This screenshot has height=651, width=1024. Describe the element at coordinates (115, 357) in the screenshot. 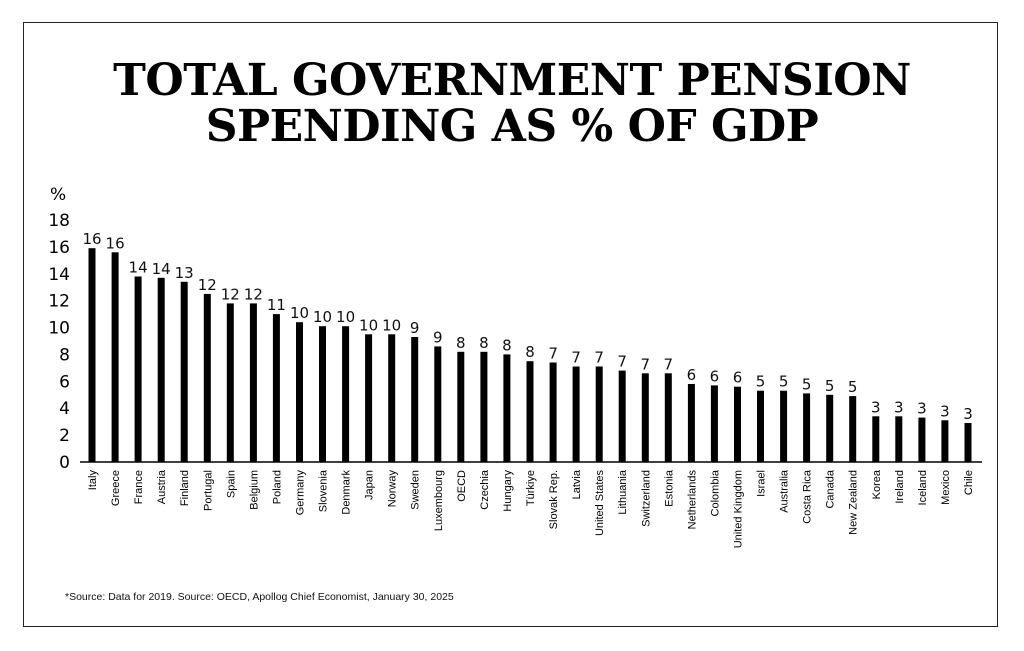

I see `bar-greece` at that location.